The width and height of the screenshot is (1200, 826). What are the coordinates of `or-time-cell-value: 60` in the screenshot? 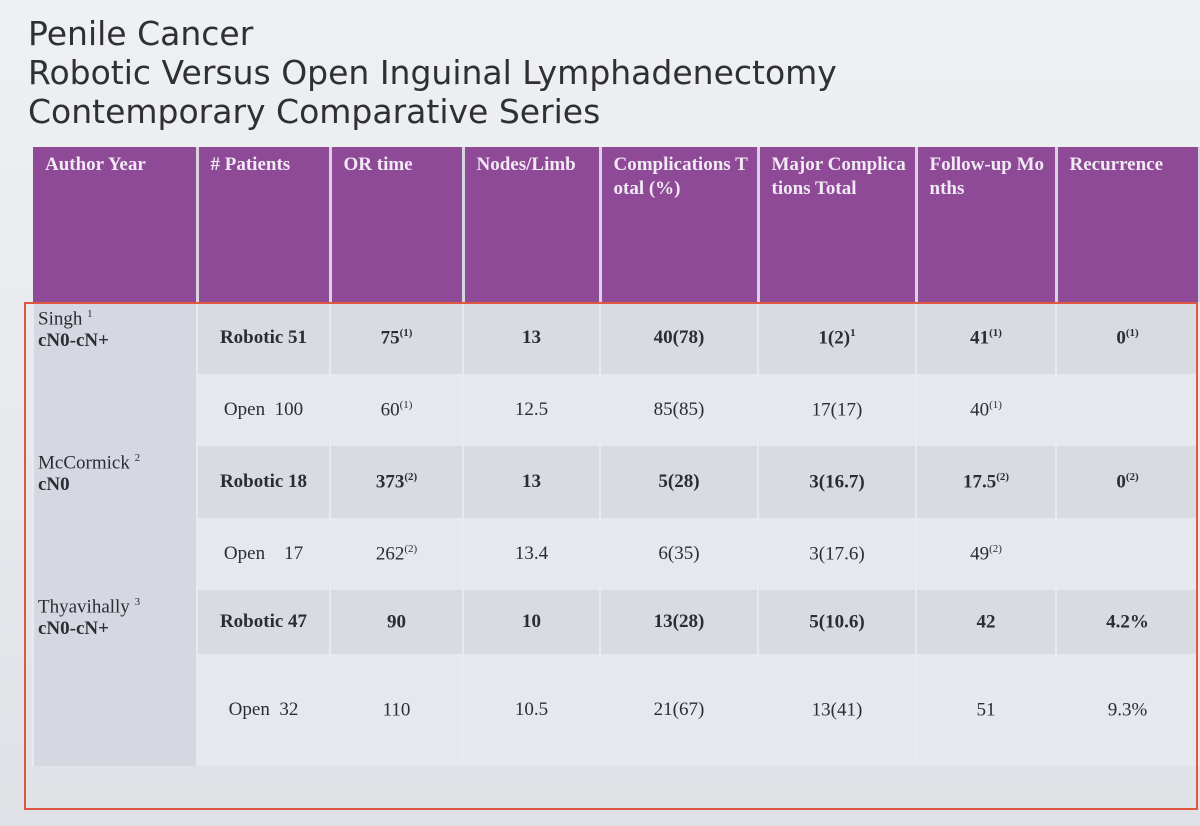 It's located at (390, 410).